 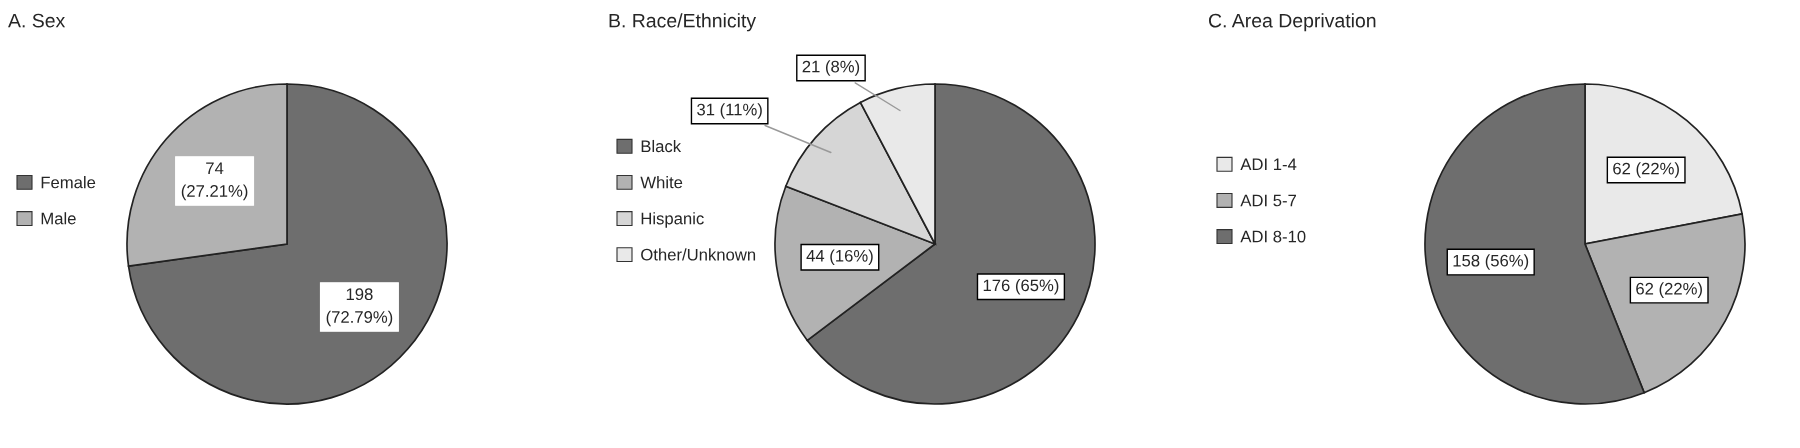 I want to click on data-label: 158 (56%), so click(x=1491, y=262).